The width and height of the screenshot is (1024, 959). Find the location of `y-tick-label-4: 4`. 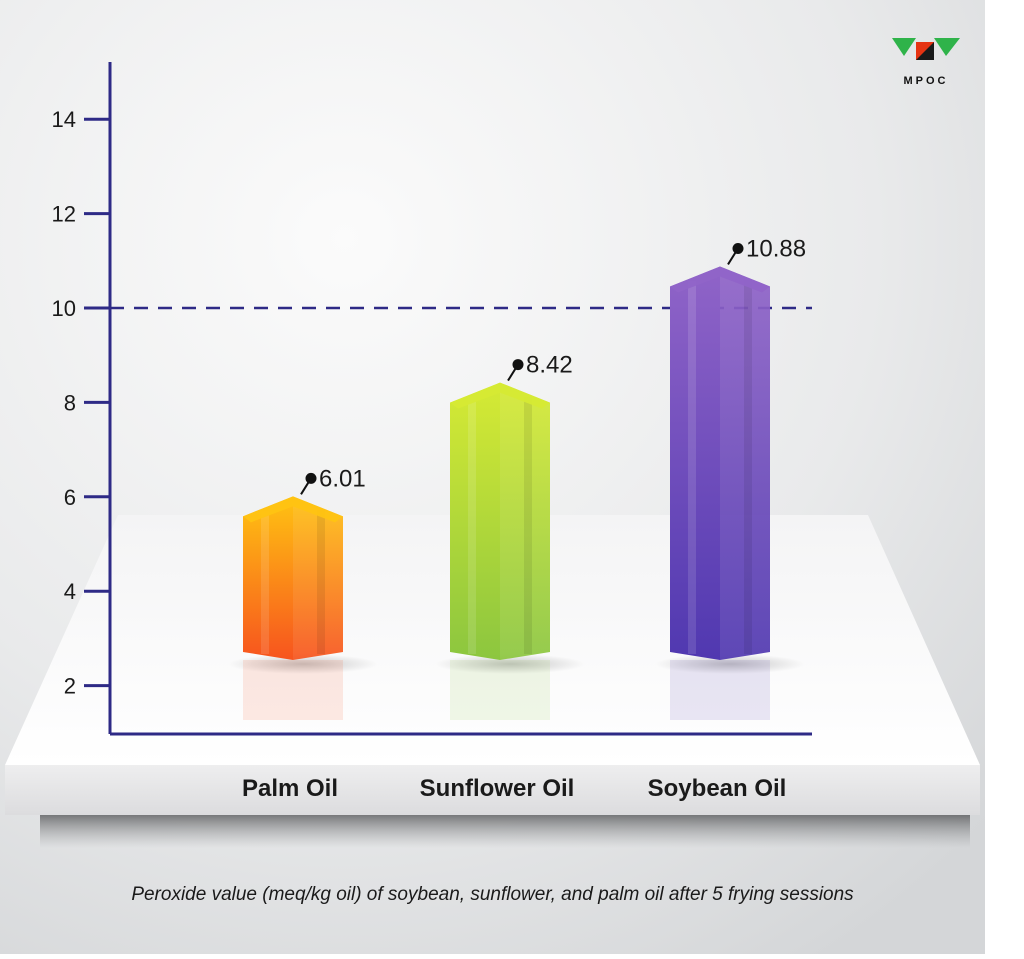

y-tick-label-4: 4 is located at coordinates (70, 591).